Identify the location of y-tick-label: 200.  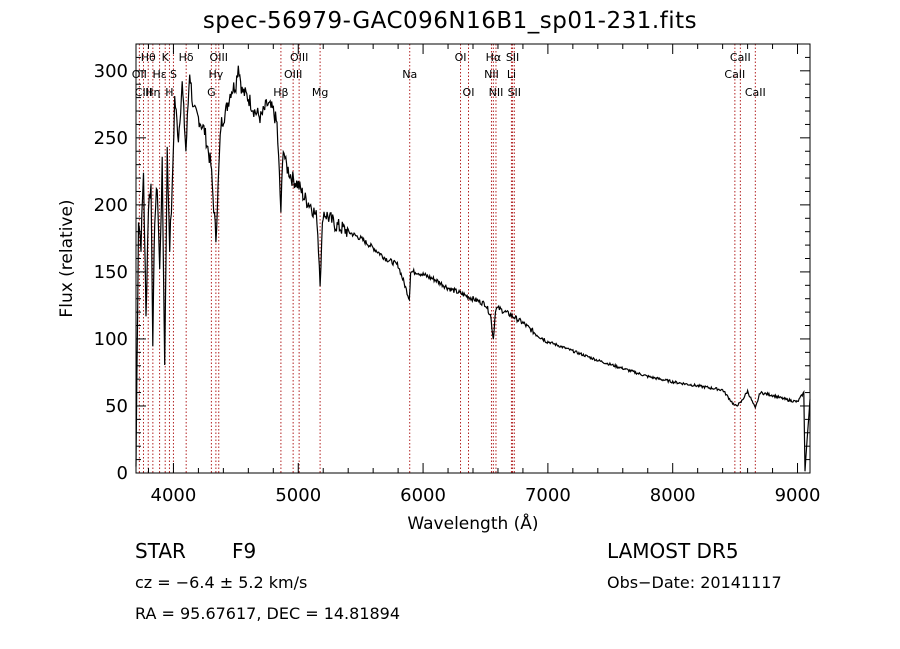
(111, 205).